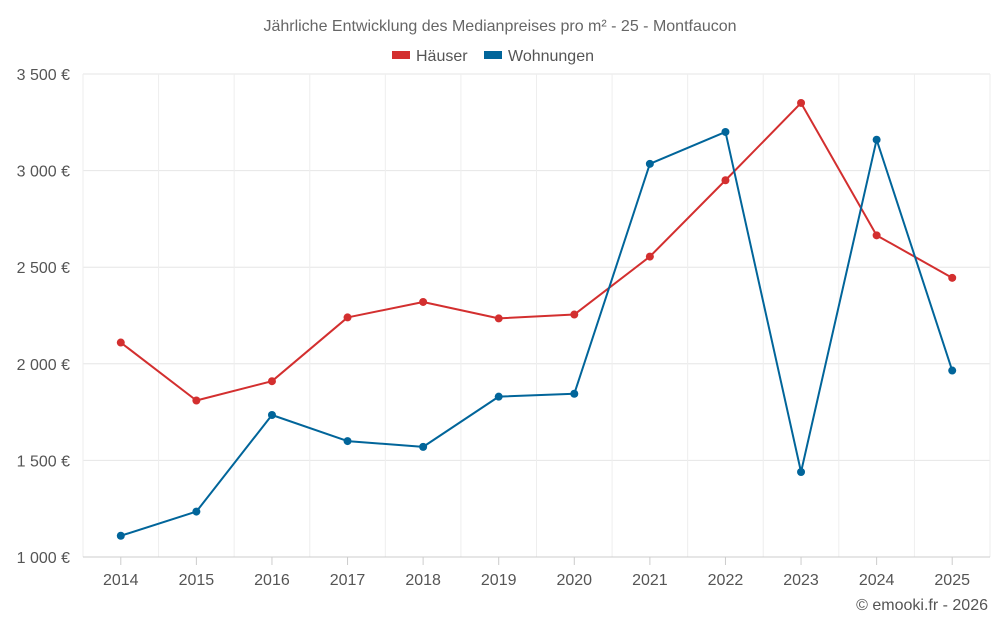 The width and height of the screenshot is (1000, 630). What do you see at coordinates (348, 580) in the screenshot?
I see `x-tick-label: 2017` at bounding box center [348, 580].